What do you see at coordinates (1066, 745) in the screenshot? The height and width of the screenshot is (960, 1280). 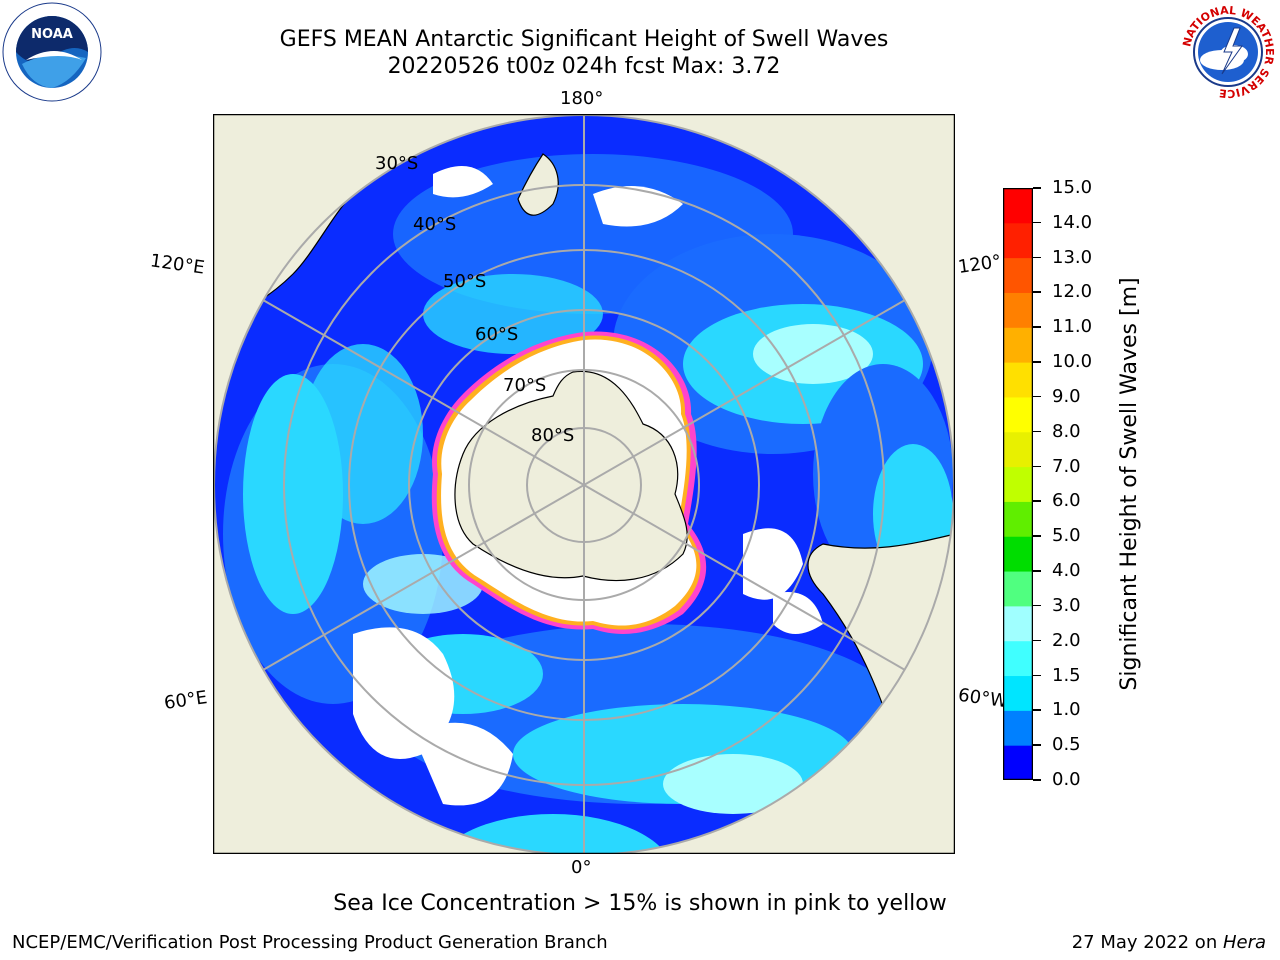 I see `colorbar-tick-label: 0.5` at bounding box center [1066, 745].